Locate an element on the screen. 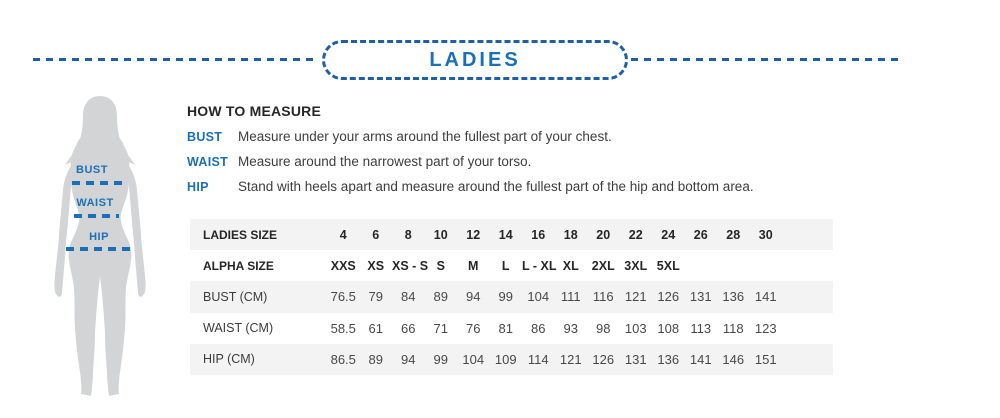 The height and width of the screenshot is (418, 1000). size-cell: 151 is located at coordinates (765, 359).